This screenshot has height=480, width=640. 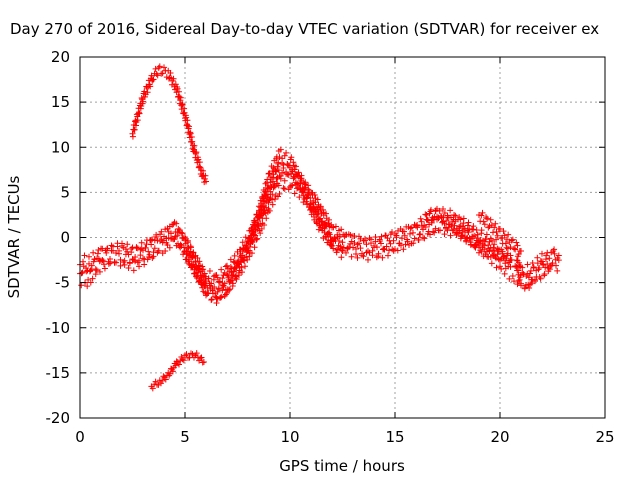 I want to click on y-axis-title: SDTVAR / TECUs, so click(x=14, y=236).